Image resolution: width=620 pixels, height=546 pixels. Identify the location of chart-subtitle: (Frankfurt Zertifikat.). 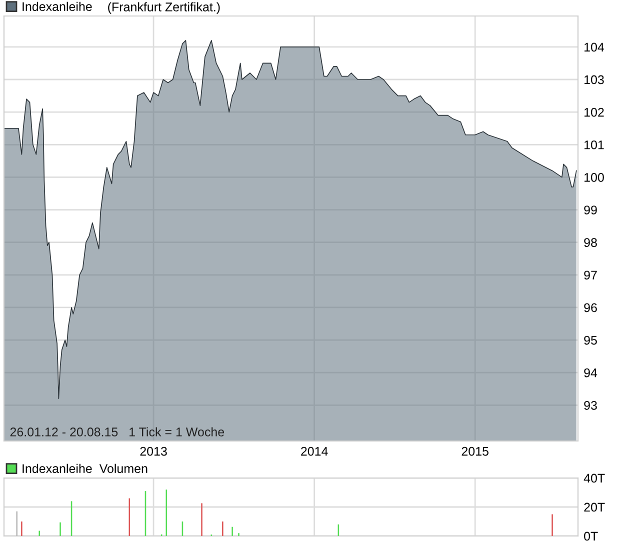
(164, 8).